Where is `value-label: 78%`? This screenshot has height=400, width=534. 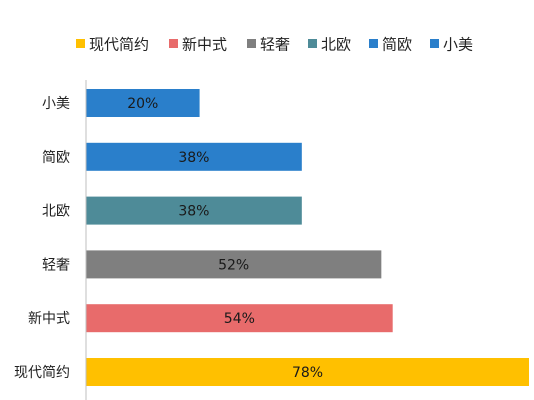
value-label: 78% is located at coordinates (307, 373).